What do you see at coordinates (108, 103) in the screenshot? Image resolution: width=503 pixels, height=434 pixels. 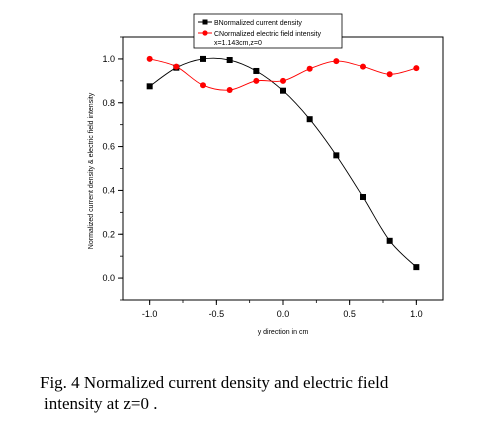 I see `y-tick-label: 0.8` at bounding box center [108, 103].